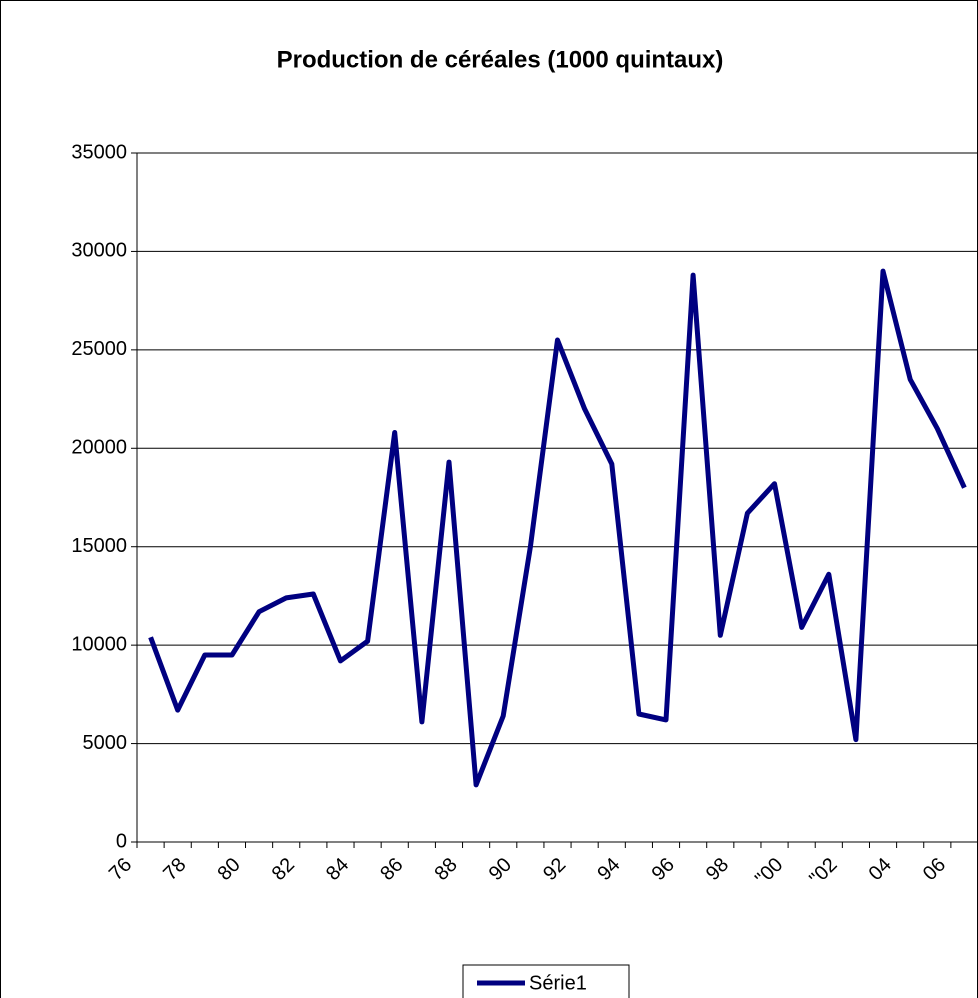 This screenshot has height=998, width=978. Describe the element at coordinates (500, 59) in the screenshot. I see `chart-title: Production de céréales (1000 quintaux)` at that location.